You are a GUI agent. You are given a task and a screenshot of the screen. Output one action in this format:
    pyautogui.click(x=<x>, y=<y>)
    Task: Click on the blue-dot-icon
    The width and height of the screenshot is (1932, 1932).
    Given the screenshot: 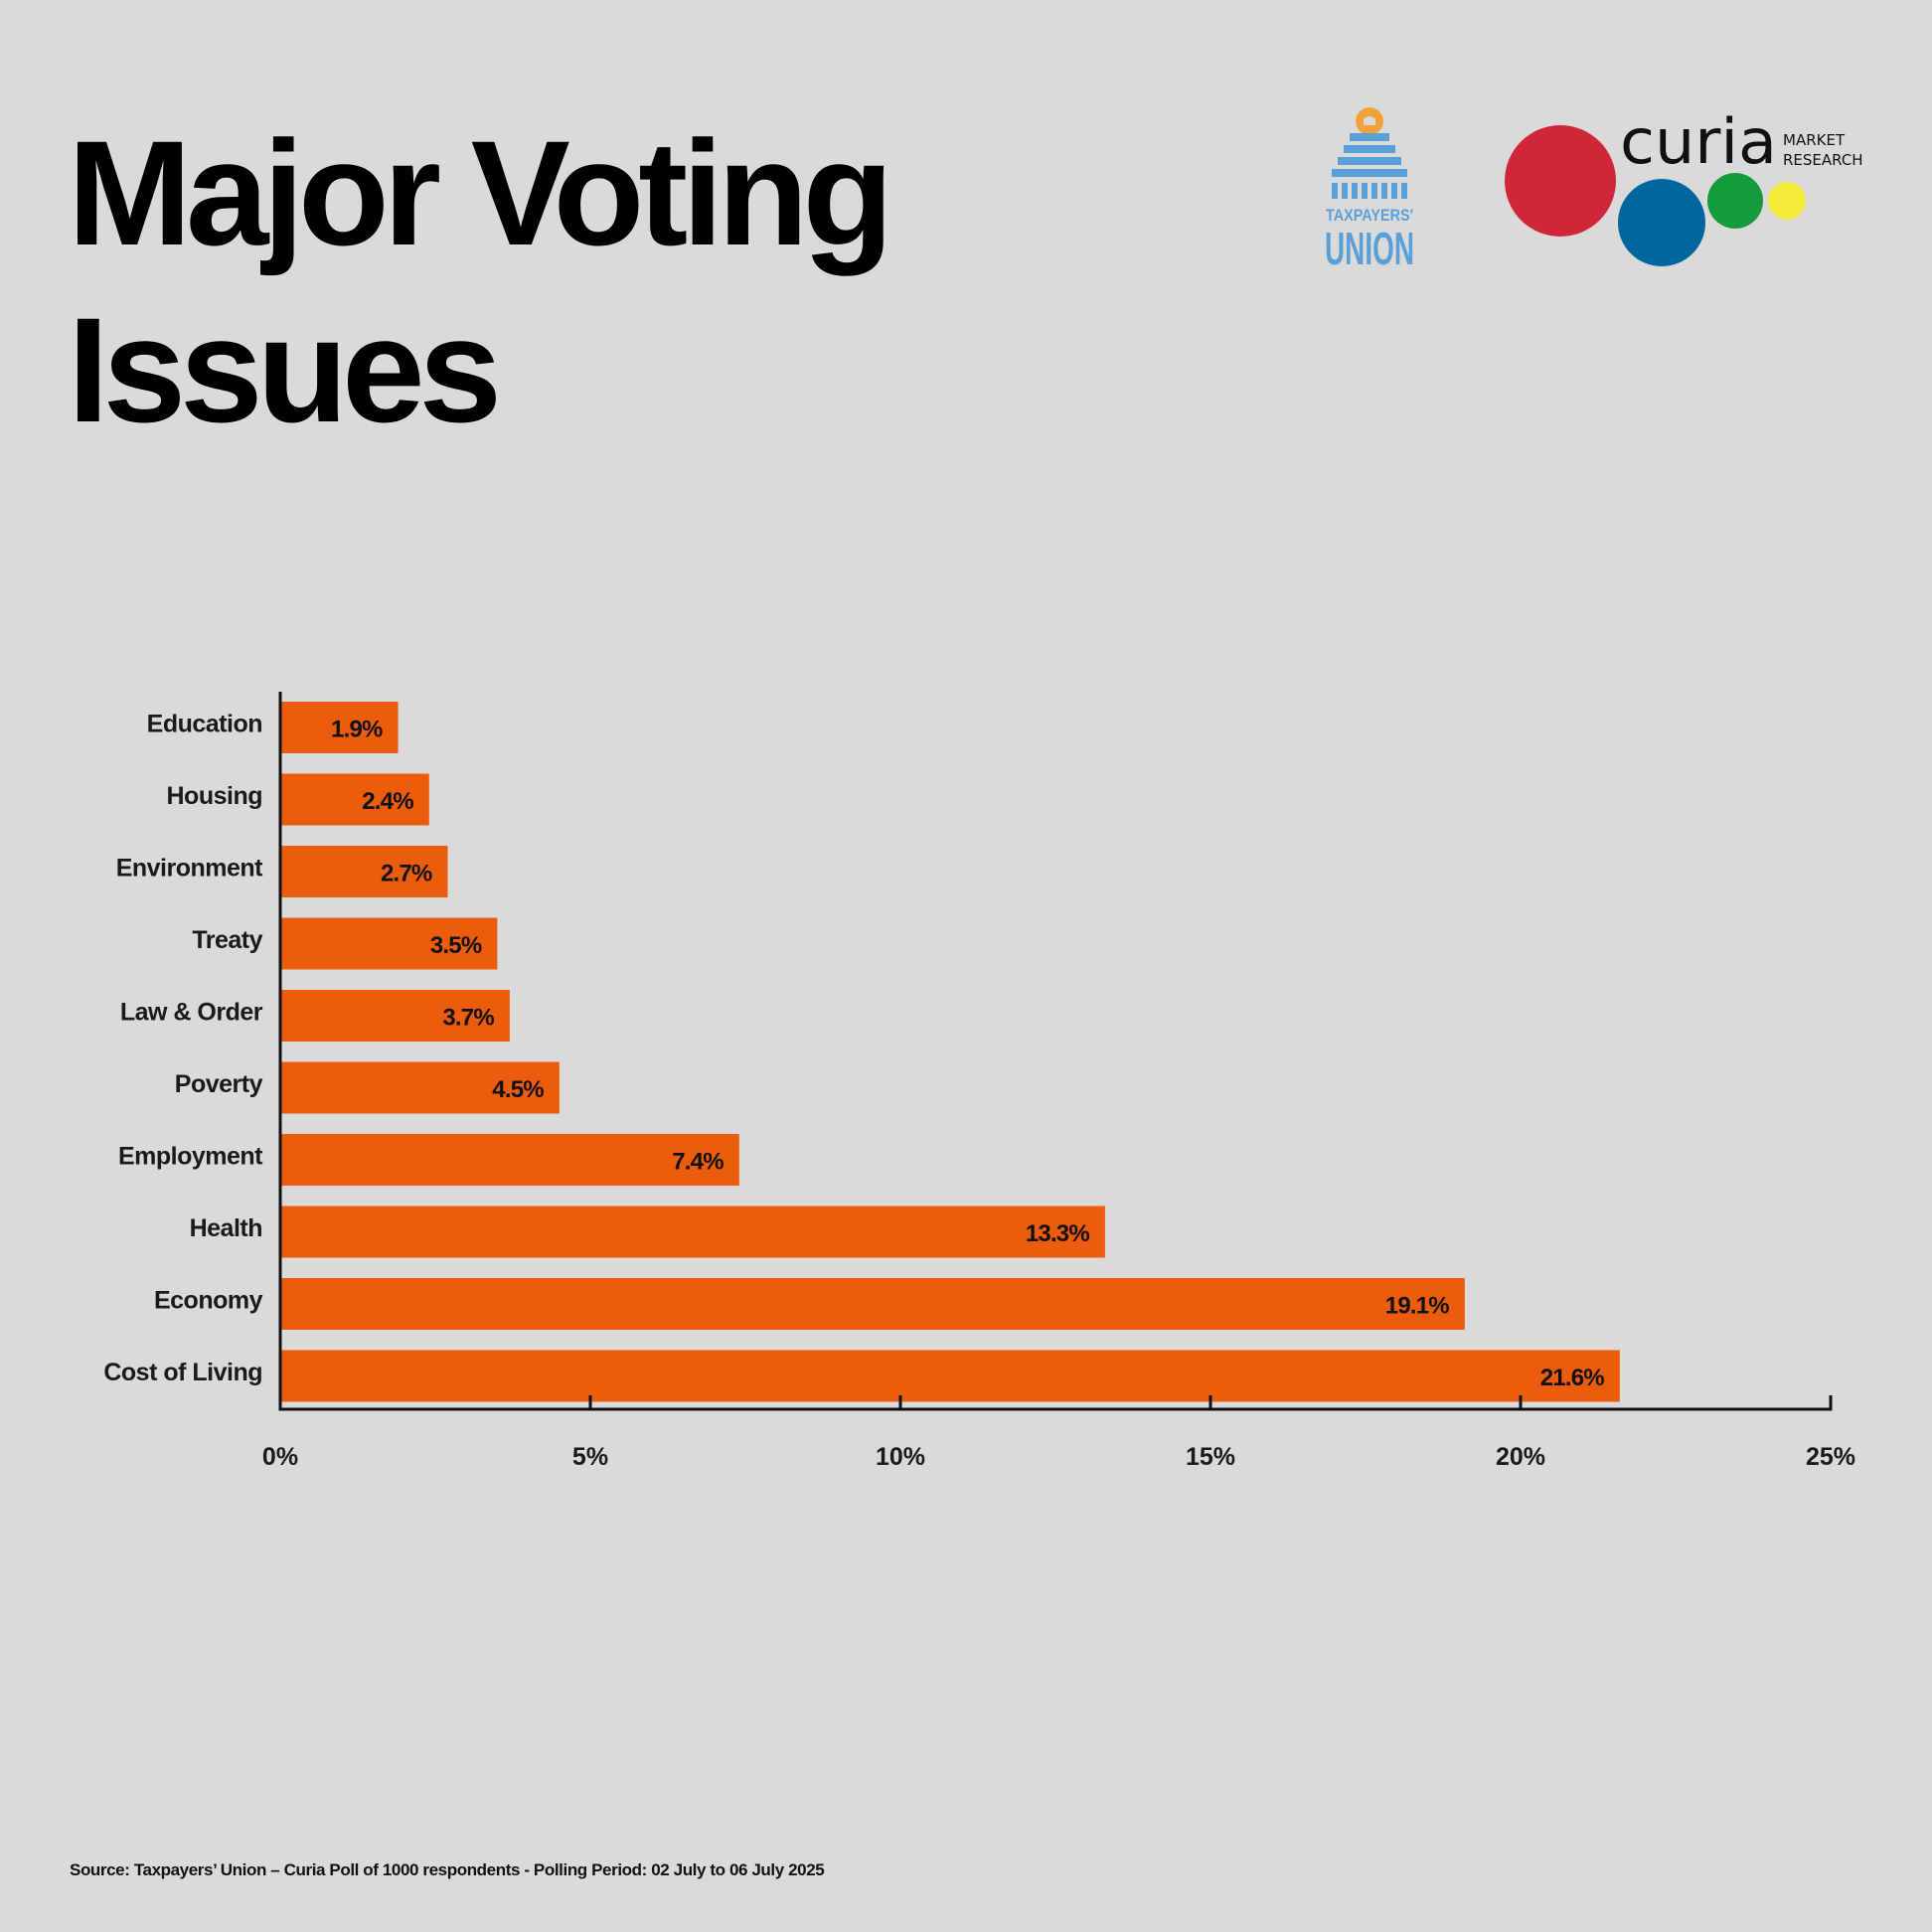 What is the action you would take?
    pyautogui.click(x=1661, y=222)
    